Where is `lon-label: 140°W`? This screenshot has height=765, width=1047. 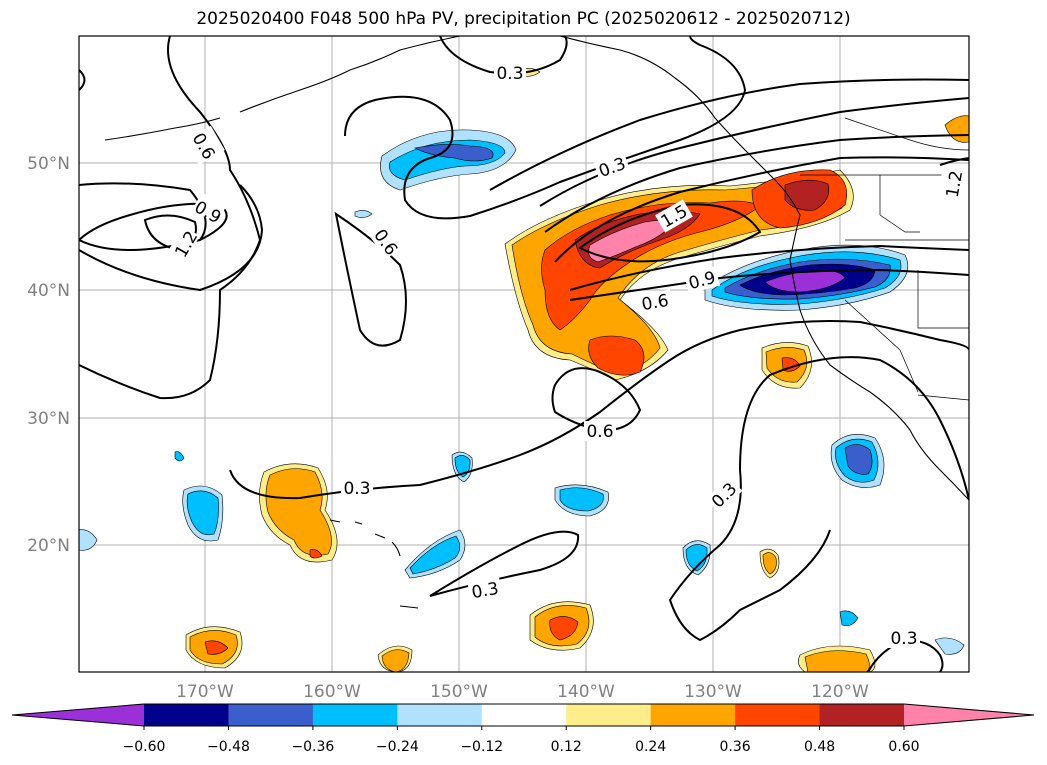
lon-label: 140°W is located at coordinates (586, 692).